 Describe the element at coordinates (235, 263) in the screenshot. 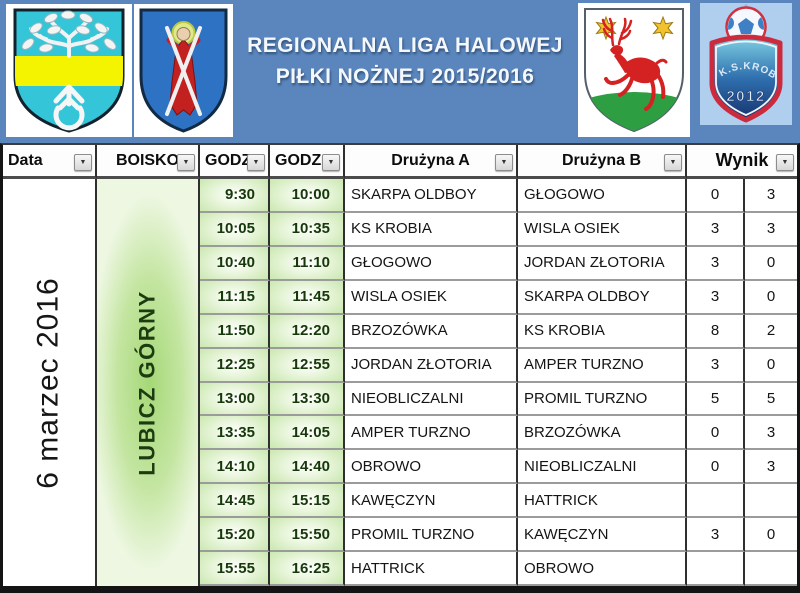

I see `match-start-time-cell: 10:40` at that location.